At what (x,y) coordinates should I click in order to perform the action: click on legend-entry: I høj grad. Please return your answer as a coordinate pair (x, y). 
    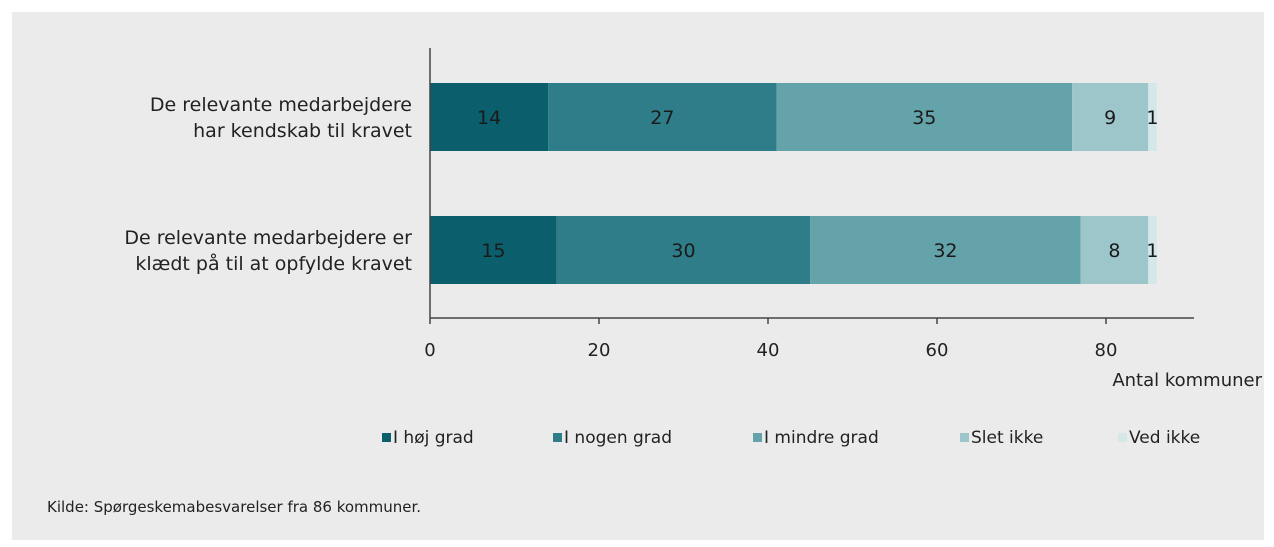
    Looking at the image, I should click on (433, 438).